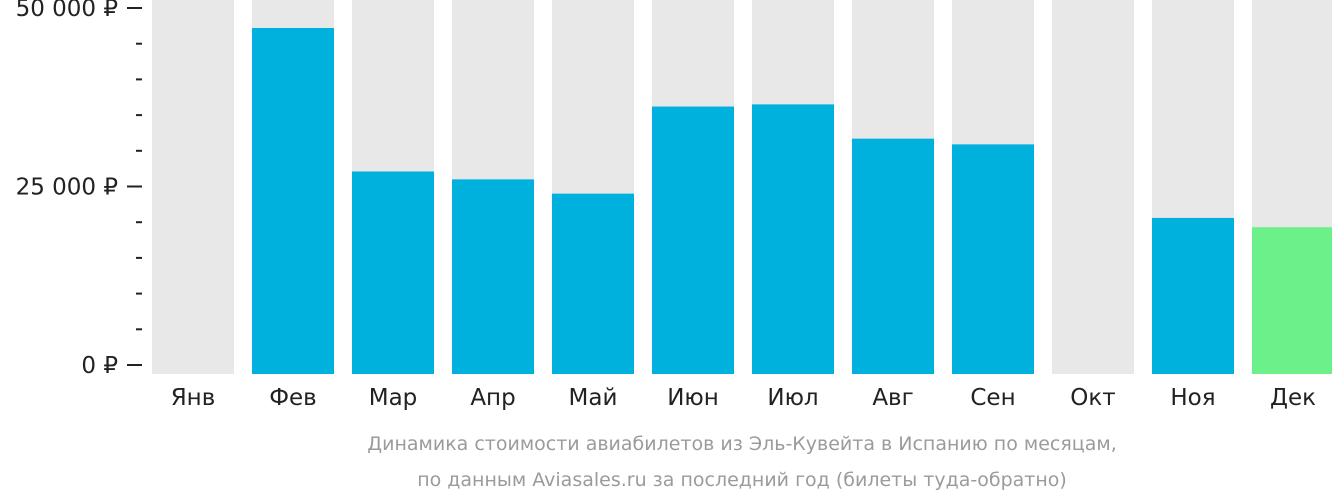 The width and height of the screenshot is (1332, 502). I want to click on y-tick-label: 0 ₽, so click(99, 366).